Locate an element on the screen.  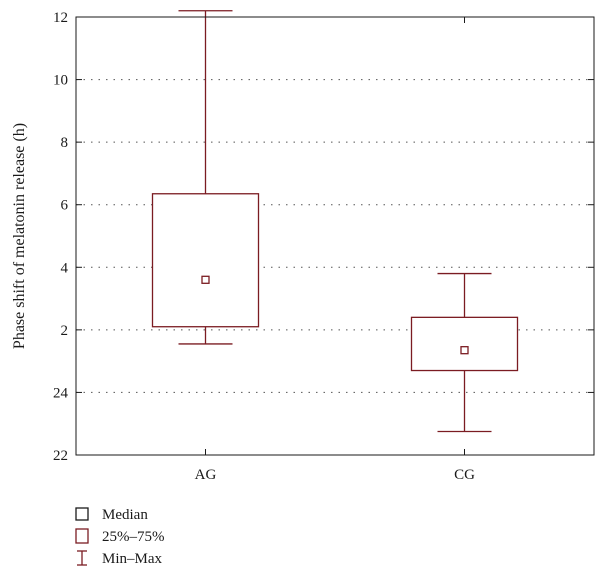
legend-item: Min–Max is located at coordinates (120, 558).